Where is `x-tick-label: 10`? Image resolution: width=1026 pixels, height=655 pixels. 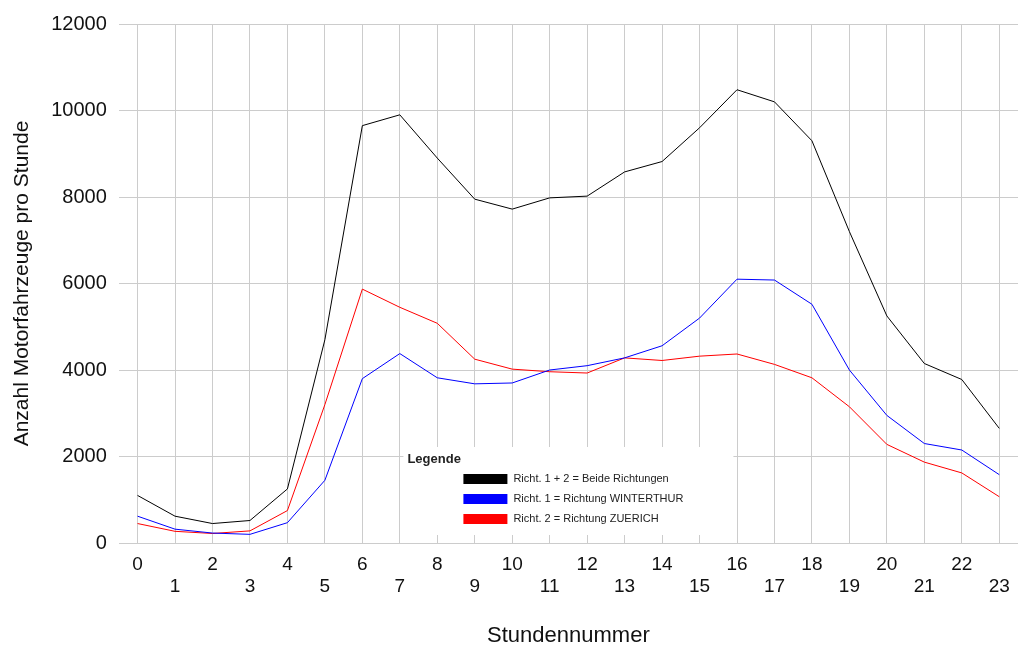 x-tick-label: 10 is located at coordinates (512, 563).